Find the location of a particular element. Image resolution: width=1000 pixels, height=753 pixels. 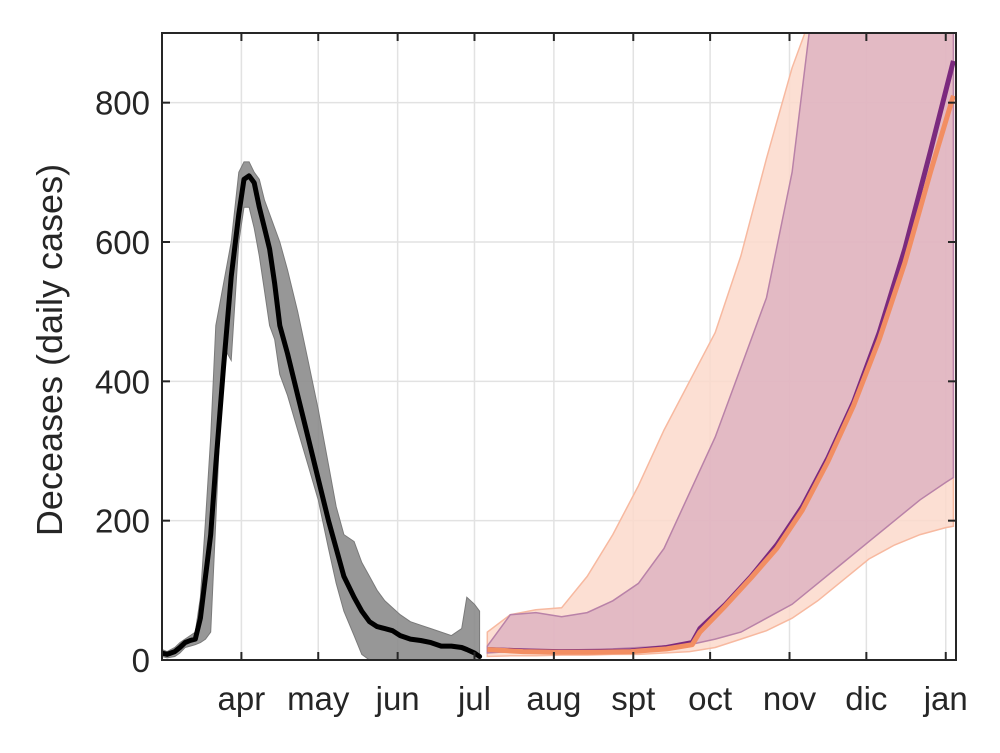

y-tick-label: 400 is located at coordinates (122, 381).